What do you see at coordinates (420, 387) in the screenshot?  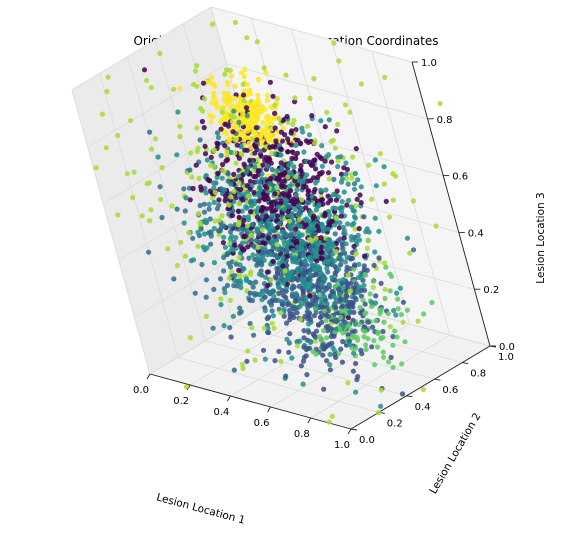 I see `y-axis-line` at bounding box center [420, 387].